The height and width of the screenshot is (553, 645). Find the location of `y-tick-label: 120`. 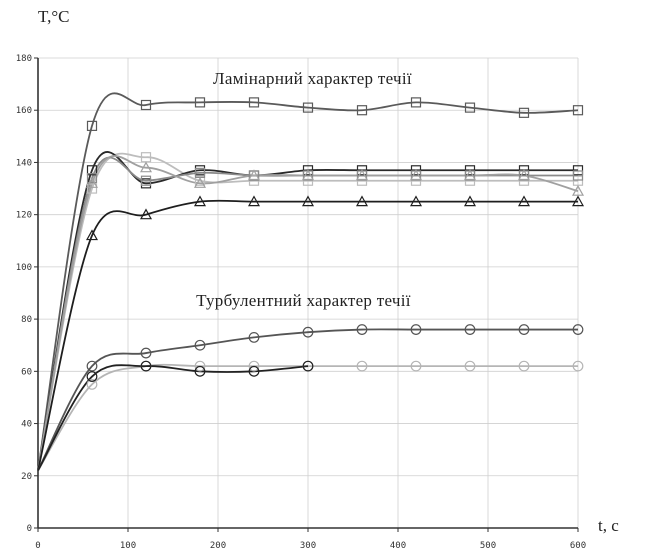

y-tick-label: 120 is located at coordinates (24, 216).